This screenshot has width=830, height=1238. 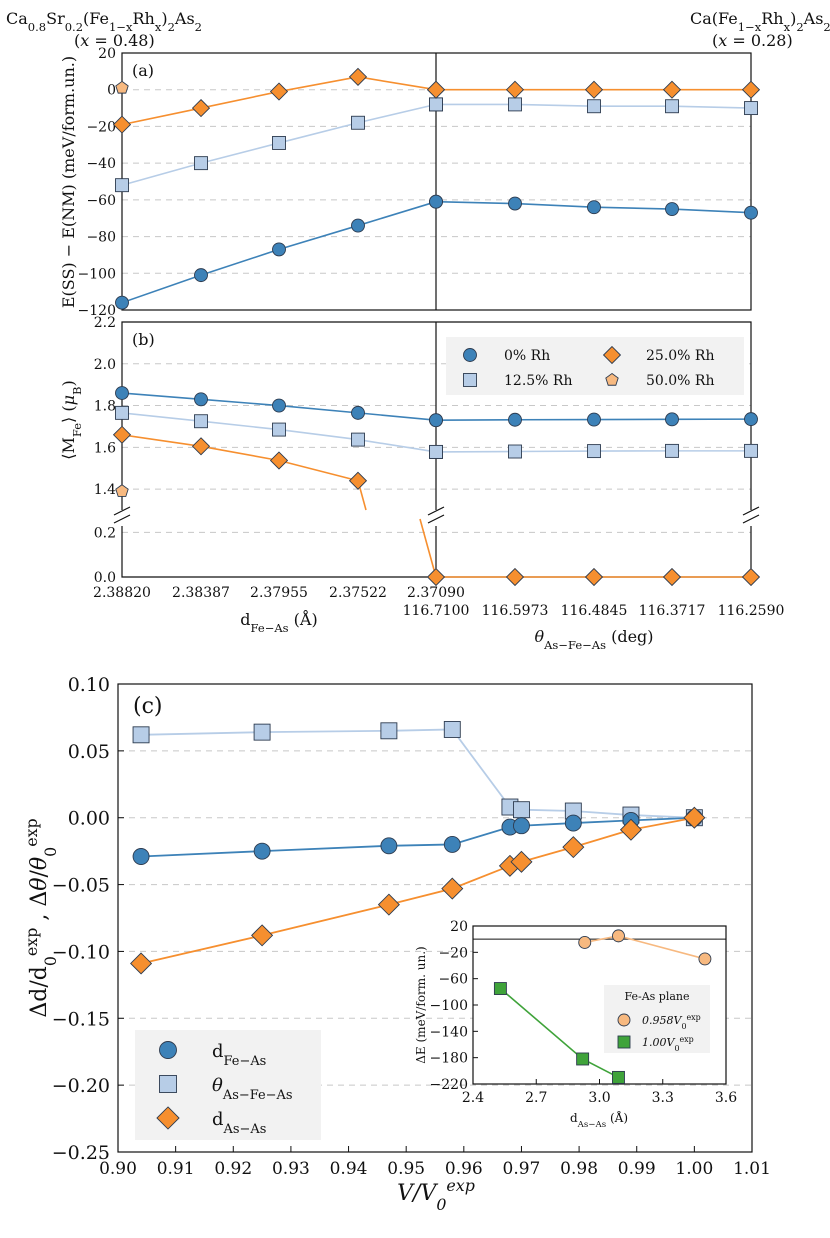 I want to click on ytick-label: 1.6, so click(x=105, y=448).